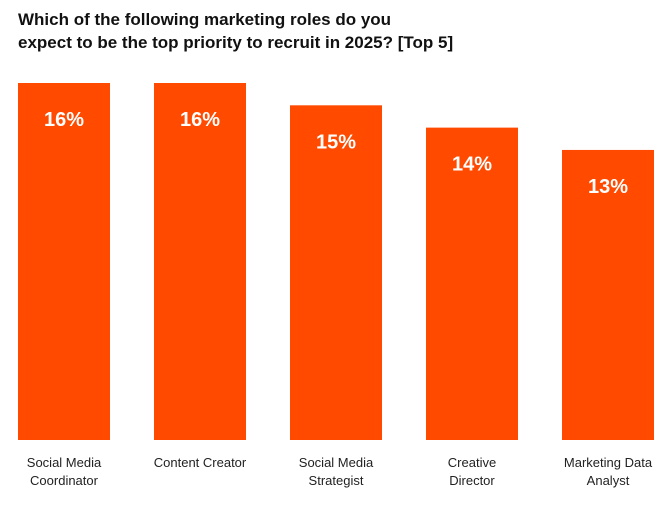  I want to click on category-label-2-line-1: Content Creator, so click(200, 462).